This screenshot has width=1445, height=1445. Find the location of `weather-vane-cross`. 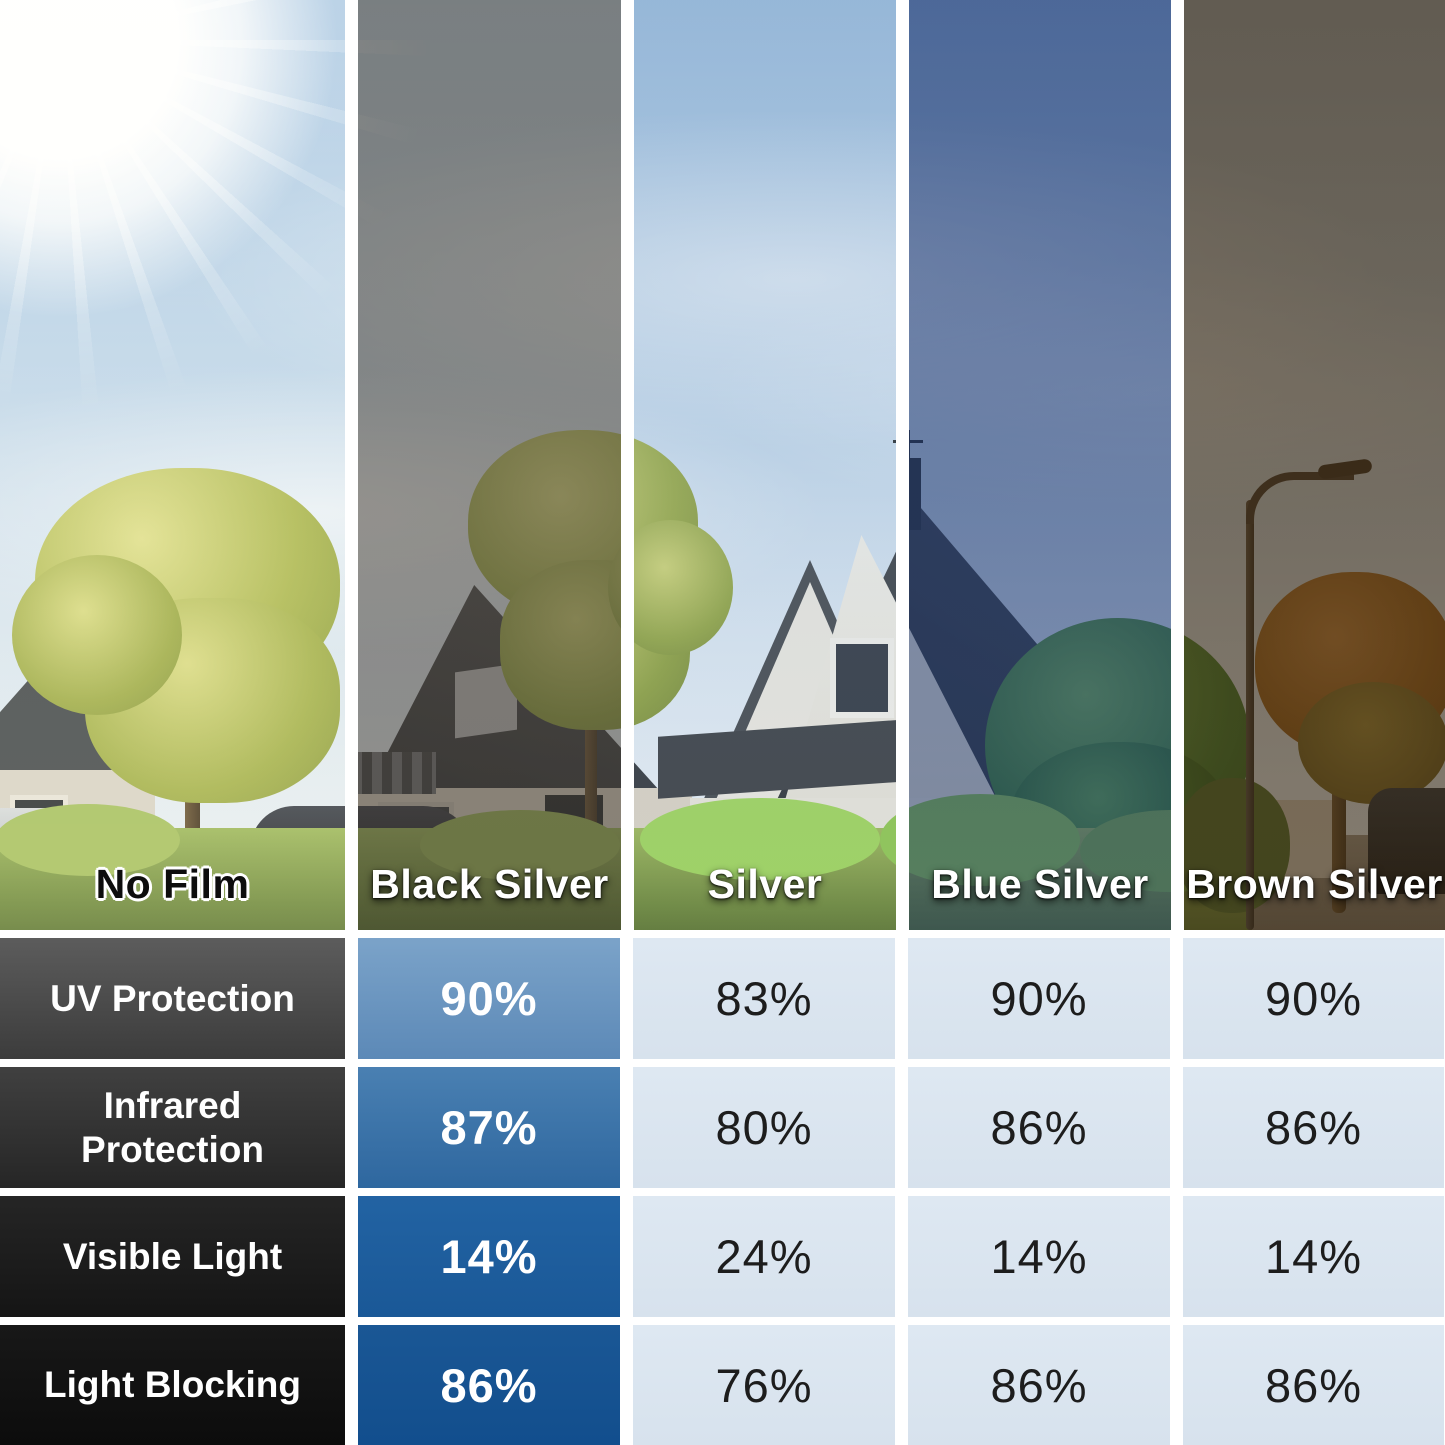

weather-vane-cross is located at coordinates (894, 441).